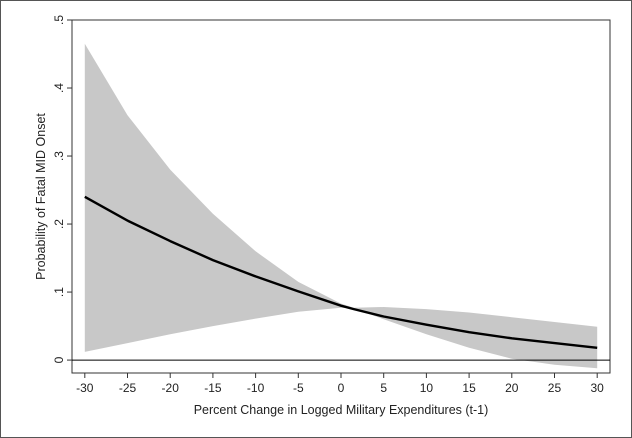 This screenshot has width=632, height=438. What do you see at coordinates (59, 20) in the screenshot?
I see `y-tick-label: .5` at bounding box center [59, 20].